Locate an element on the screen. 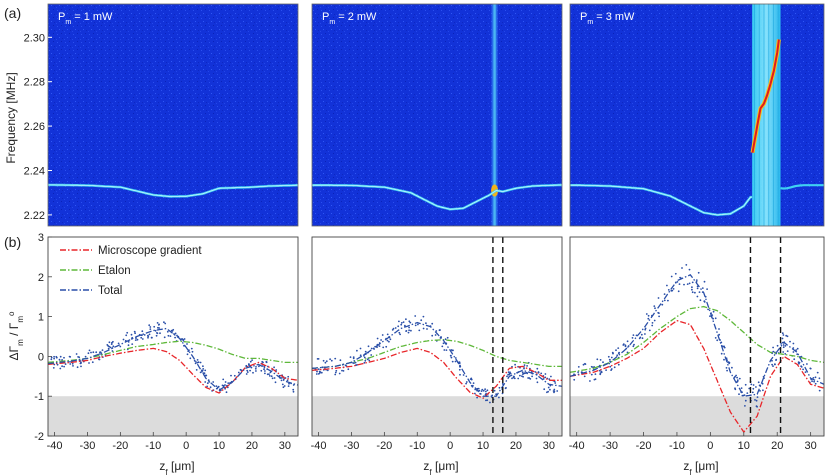 Image resolution: width=830 pixels, height=476 pixels. heatmap-frame is located at coordinates (437, 115).